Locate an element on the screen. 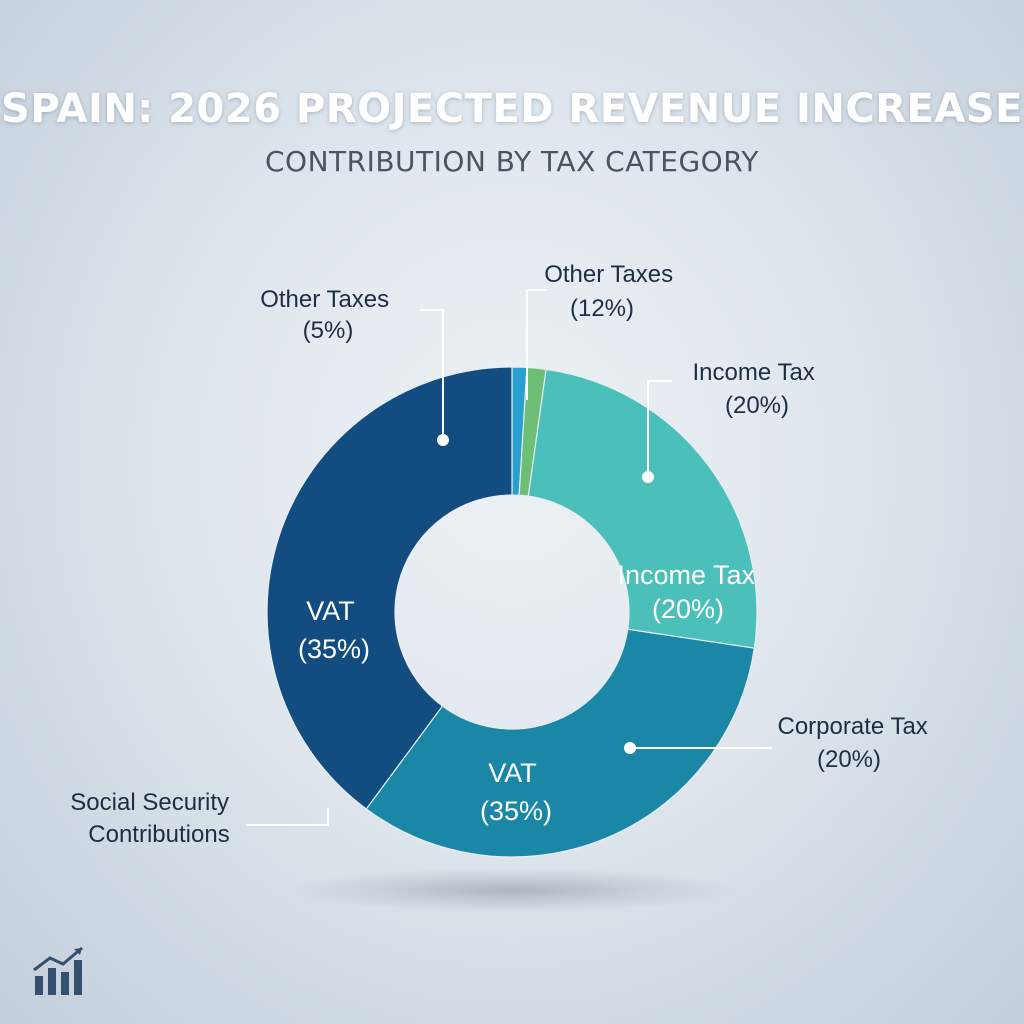 The image size is (1024, 1024). inside-labels: Income Tax (20%) VAT (35%) VAT (35%) is located at coordinates (530, 693).